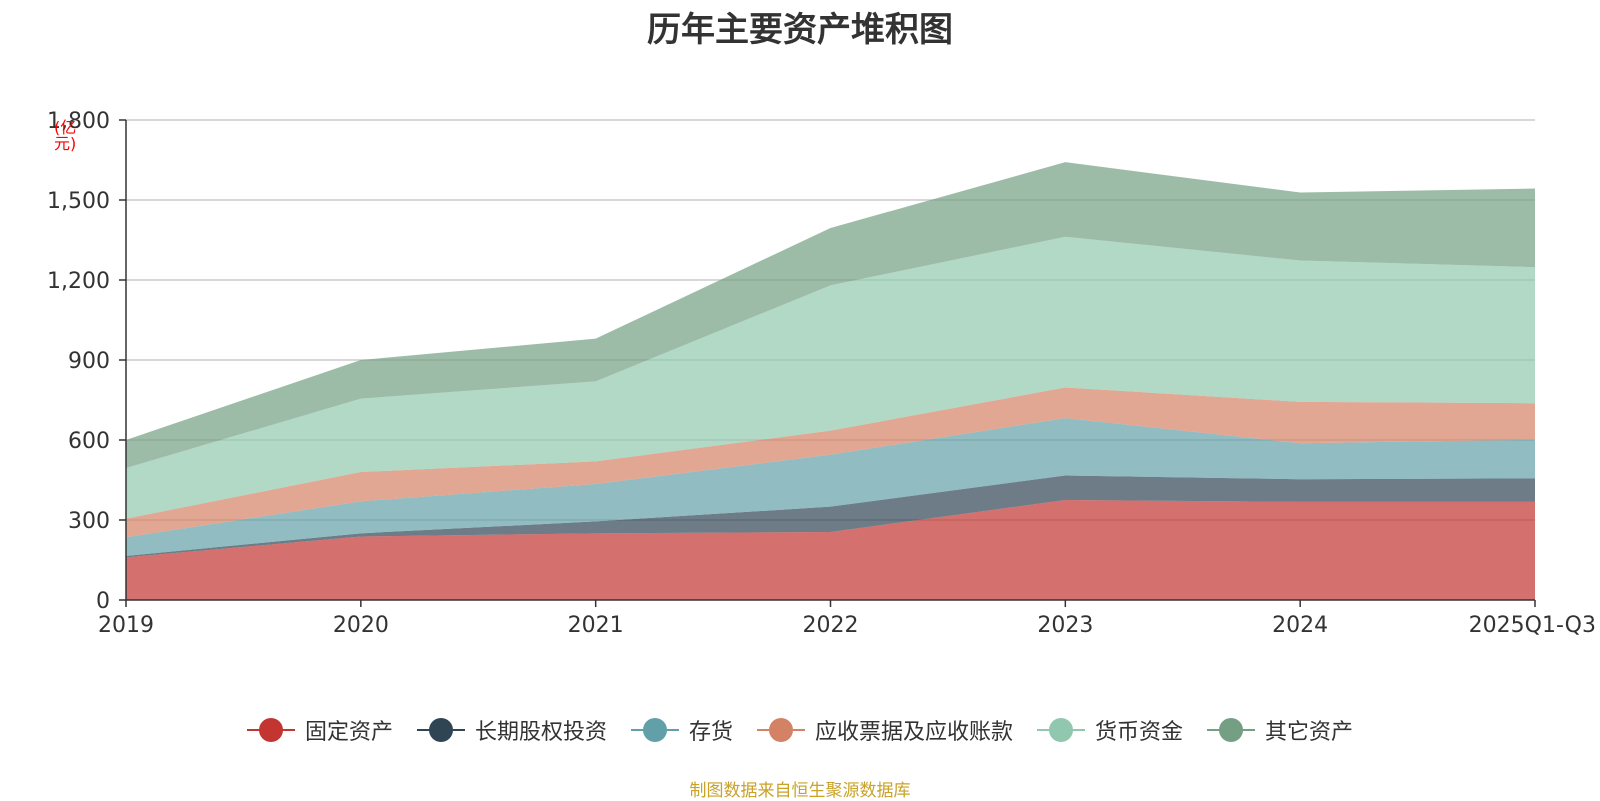 The width and height of the screenshot is (1600, 801). I want to click on chart-title: 历年主要资产堆积图, so click(800, 30).